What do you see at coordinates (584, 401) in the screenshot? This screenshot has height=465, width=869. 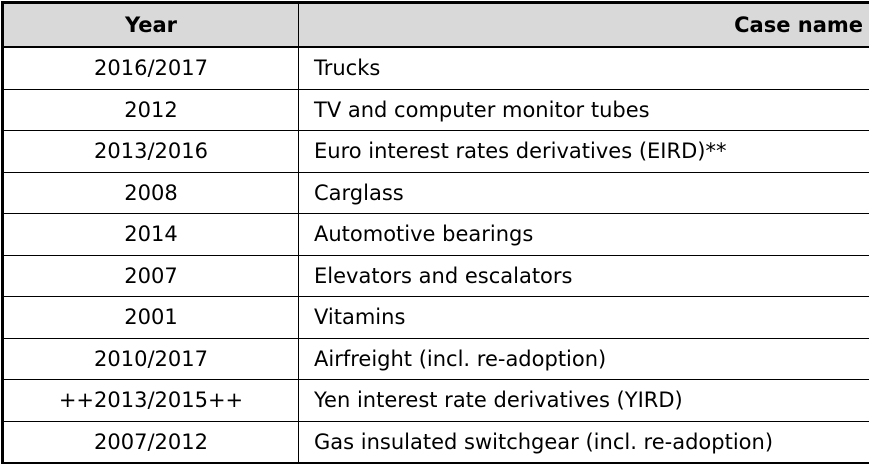 I see `case-name-cell: Yen interest rate derivatives (YIRD)` at bounding box center [584, 401].